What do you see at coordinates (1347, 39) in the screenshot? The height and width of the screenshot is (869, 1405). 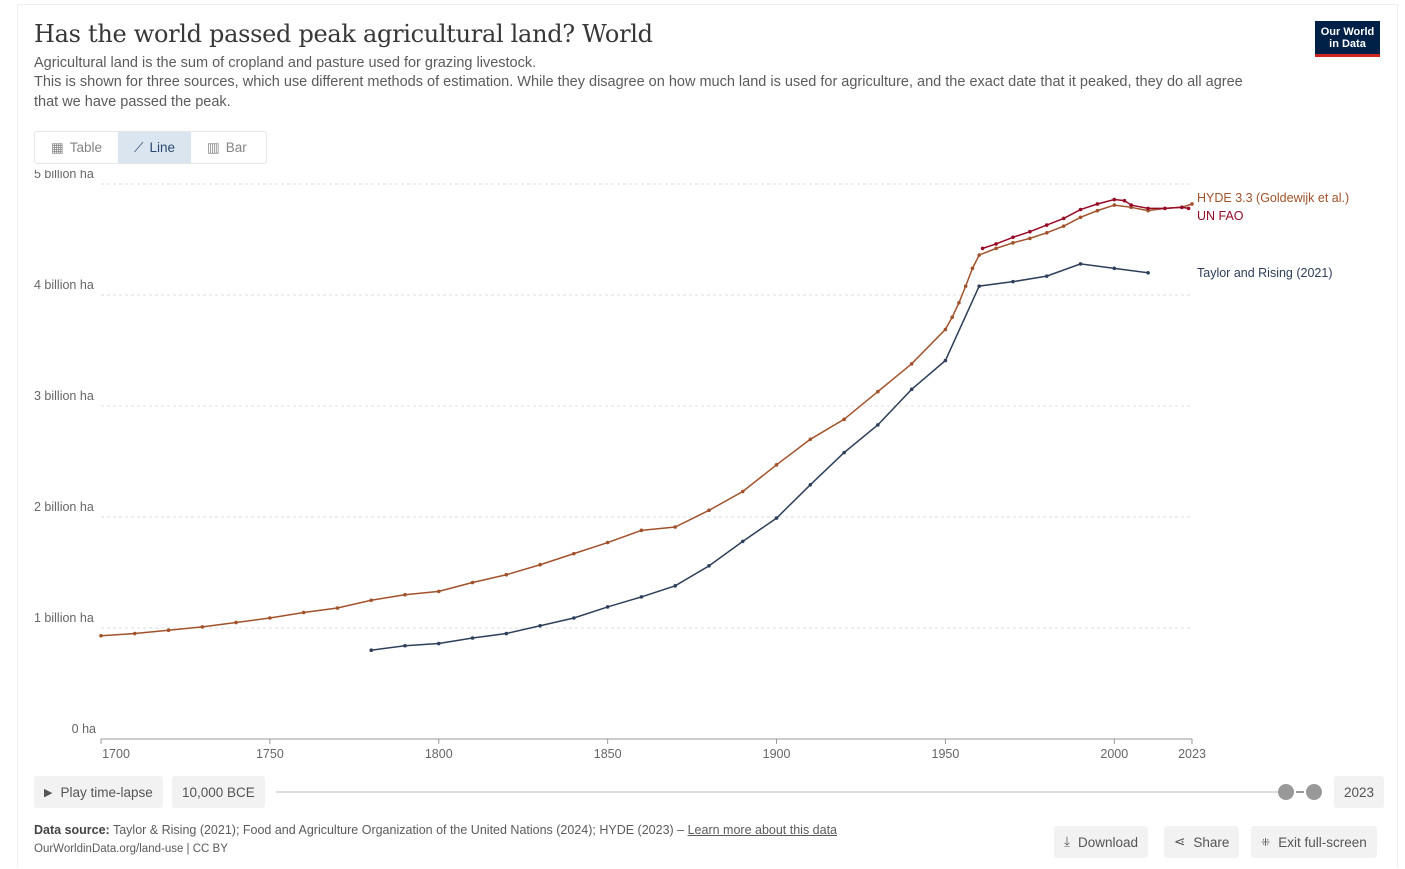 I see `owid-logo: Our World in Data` at bounding box center [1347, 39].